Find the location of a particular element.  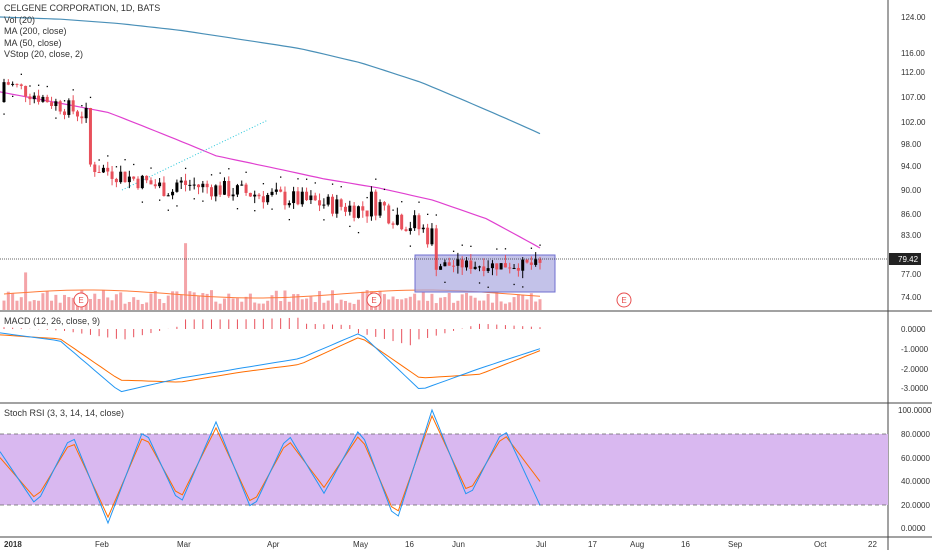

macd-axis: 0.0000 -1.0000 -2.0000 -3.0000 is located at coordinates (915, 359).